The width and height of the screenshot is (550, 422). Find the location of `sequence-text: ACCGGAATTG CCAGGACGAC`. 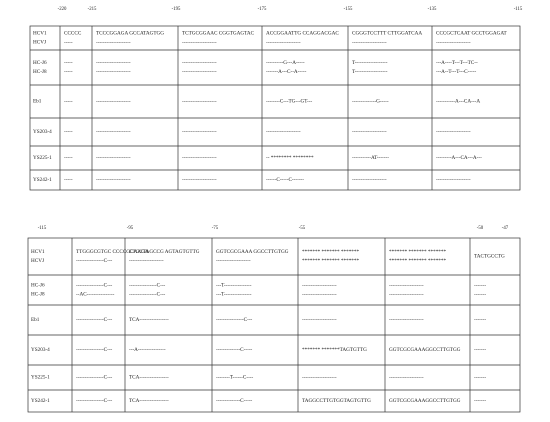

sequence-text: ACCGGAATTG CCAGGACGAC is located at coordinates (302, 34).